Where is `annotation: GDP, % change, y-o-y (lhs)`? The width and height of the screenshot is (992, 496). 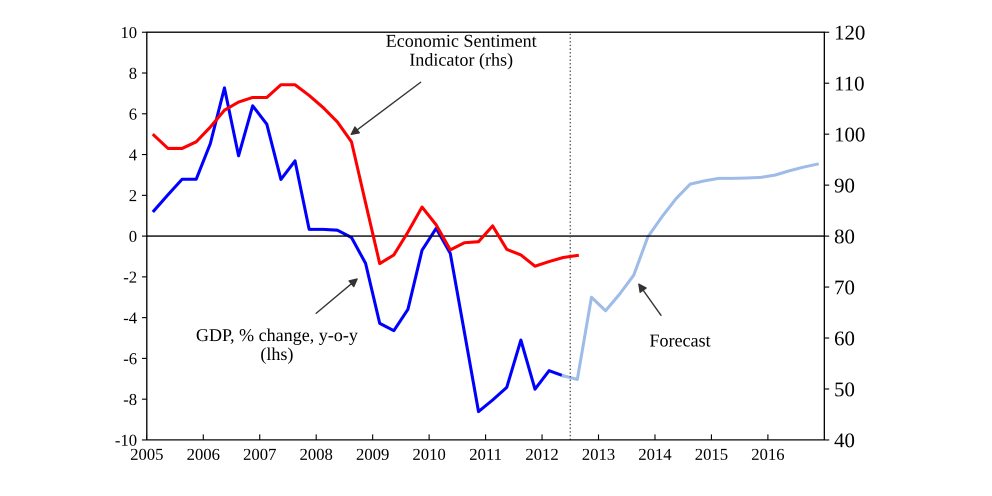
annotation: GDP, % change, y-o-y (lhs) is located at coordinates (277, 346).